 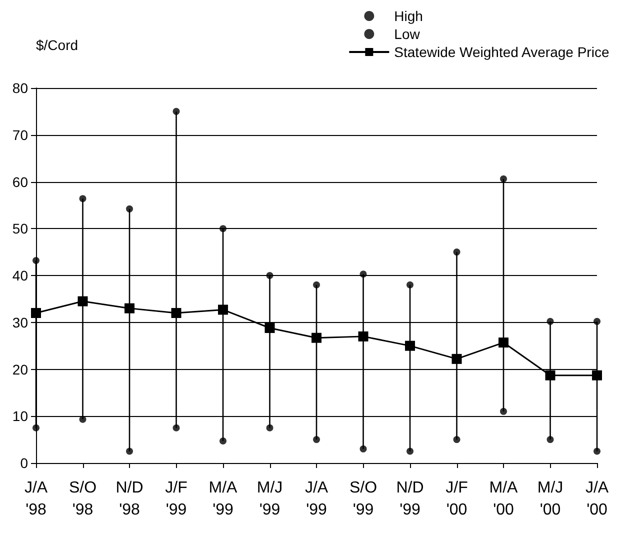 I want to click on x-tick-label: M/A '00, so click(x=503, y=499).